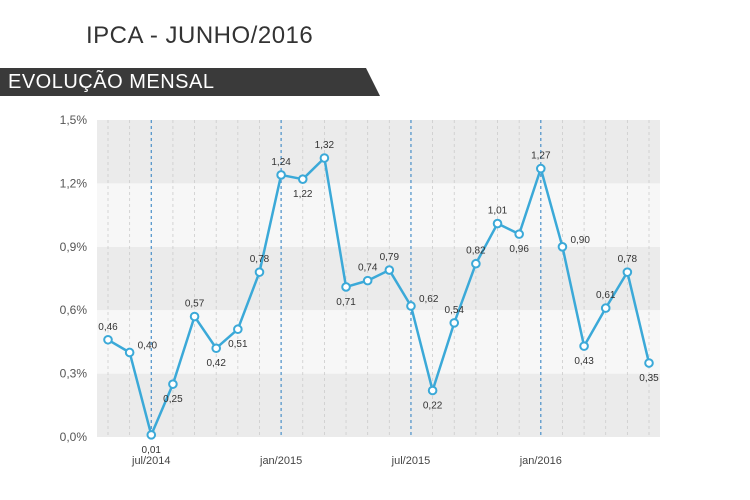 The width and height of the screenshot is (750, 500). What do you see at coordinates (580, 240) in the screenshot?
I see `data-label: 0,90` at bounding box center [580, 240].